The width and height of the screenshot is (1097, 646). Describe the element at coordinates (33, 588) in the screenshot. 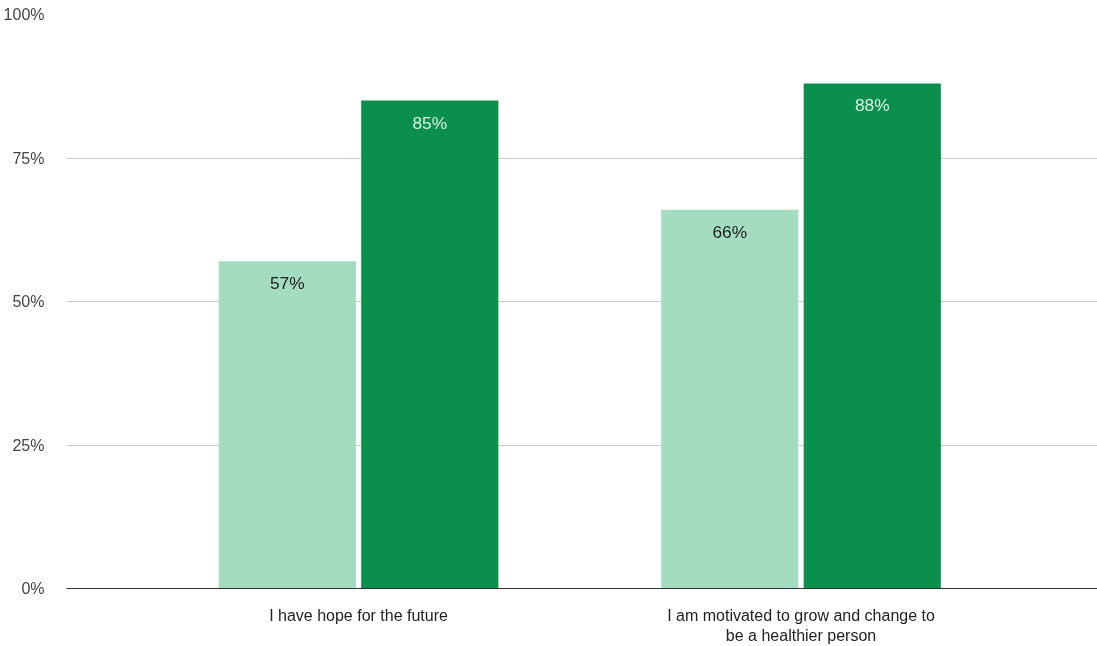

I see `y-tick-label: 0%` at that location.